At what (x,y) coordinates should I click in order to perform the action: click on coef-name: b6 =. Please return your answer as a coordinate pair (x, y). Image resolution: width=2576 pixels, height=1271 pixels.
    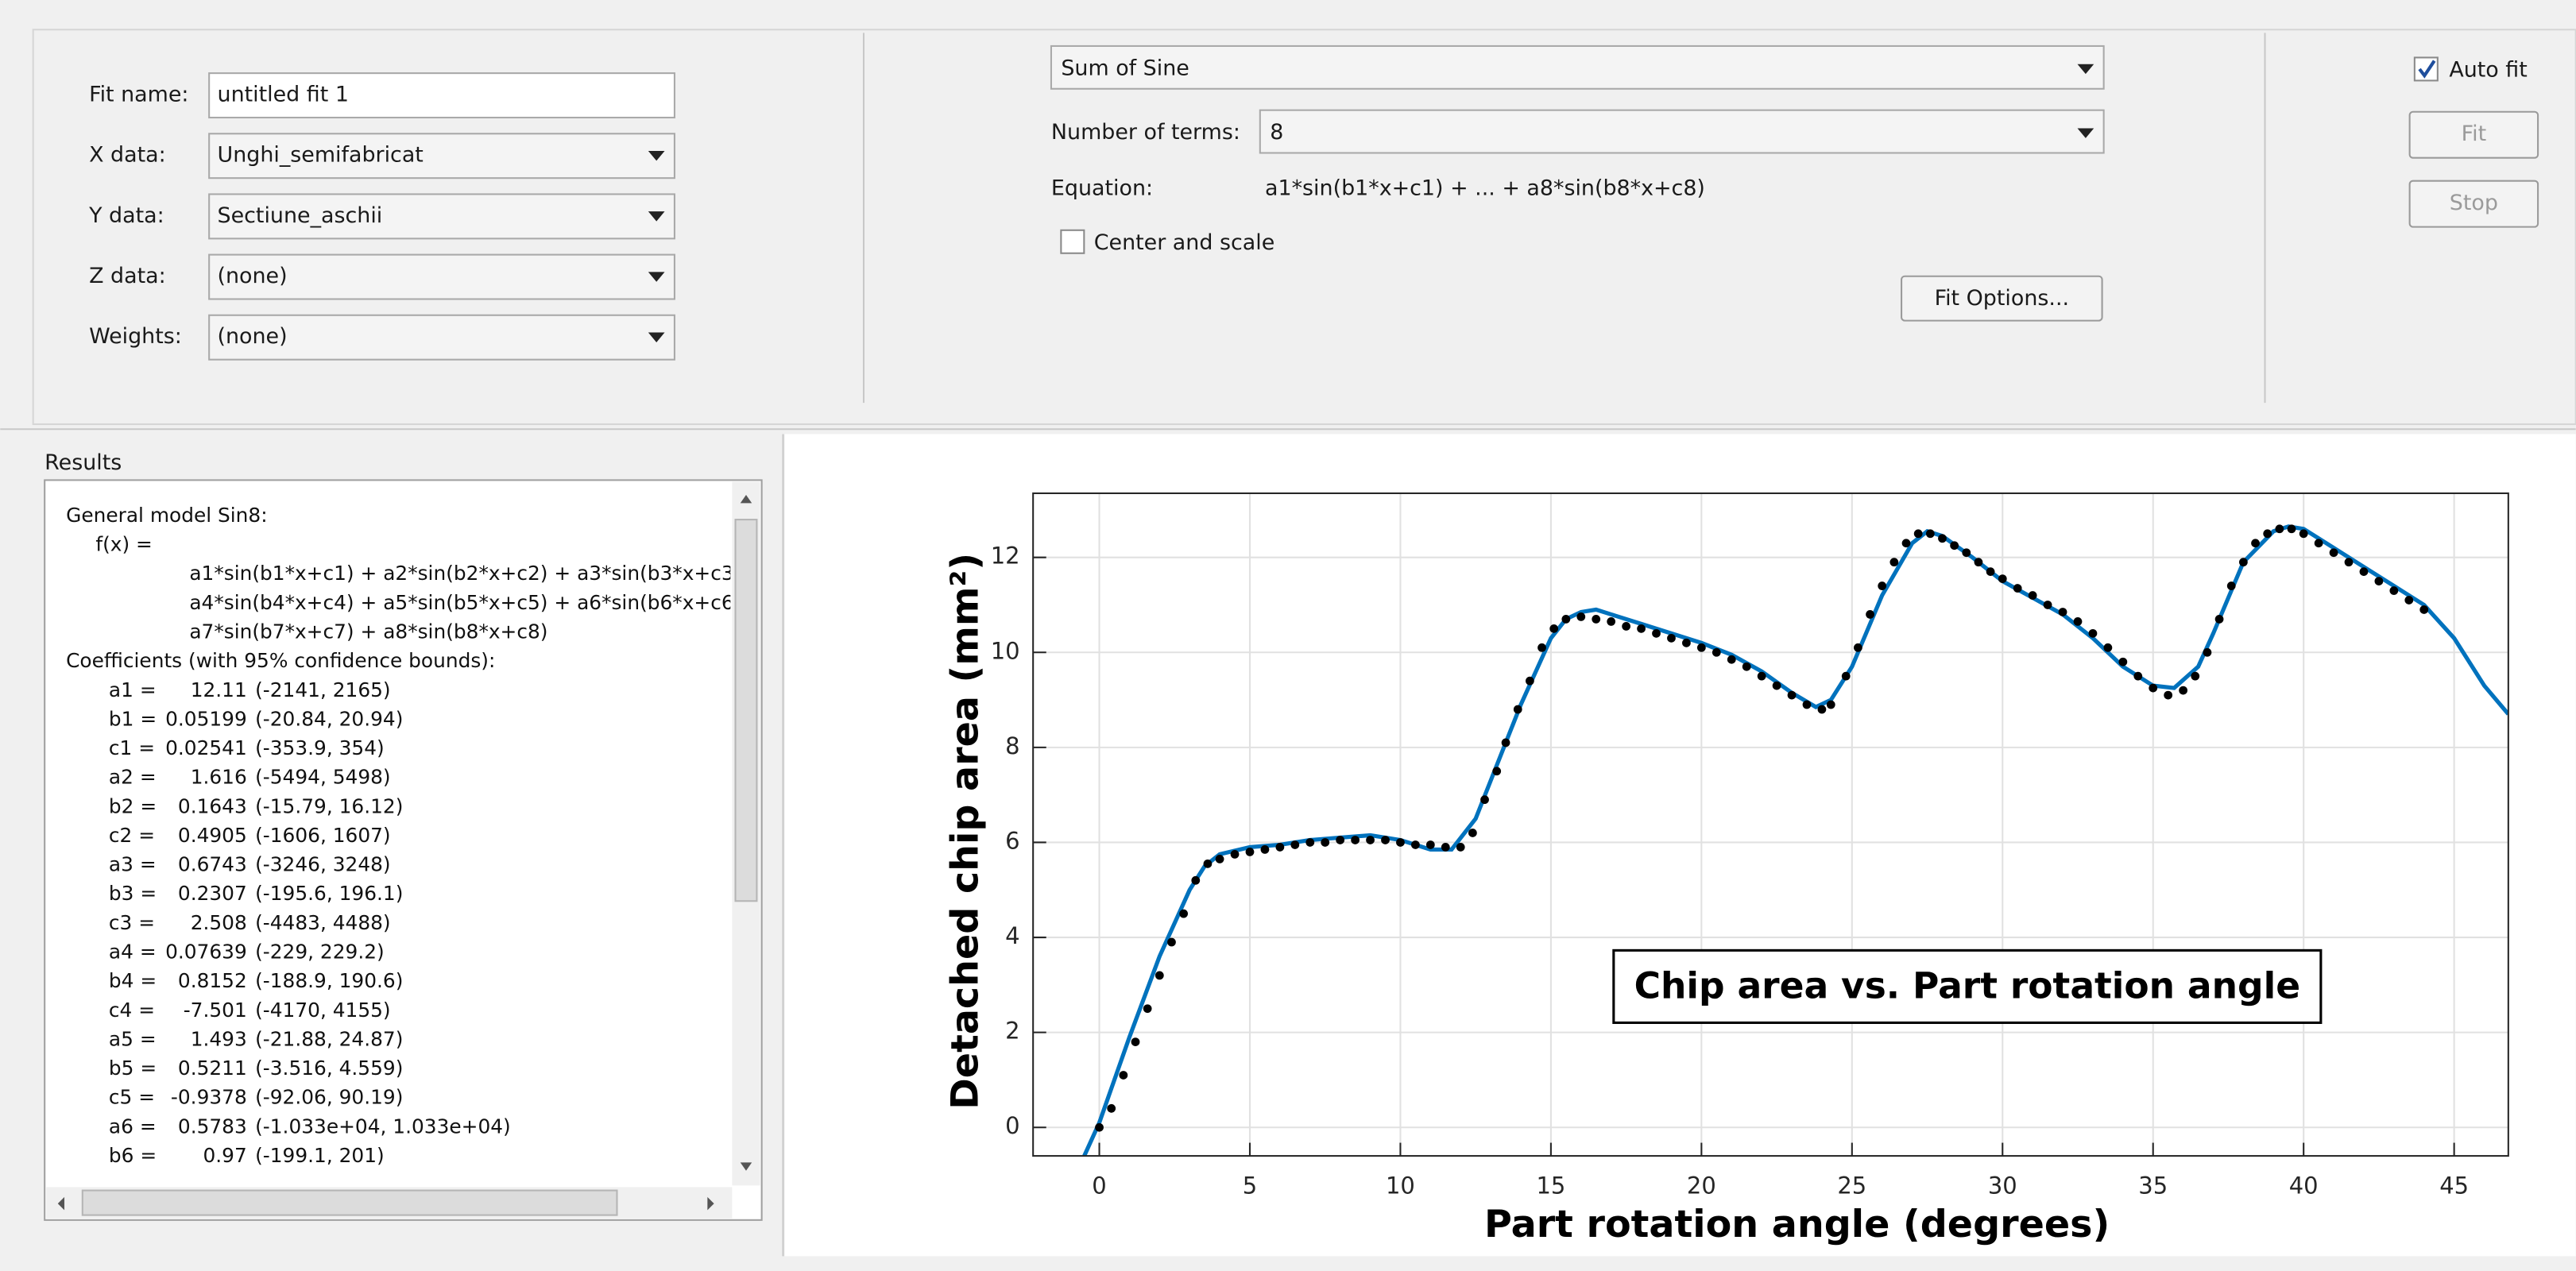
    Looking at the image, I should click on (133, 1155).